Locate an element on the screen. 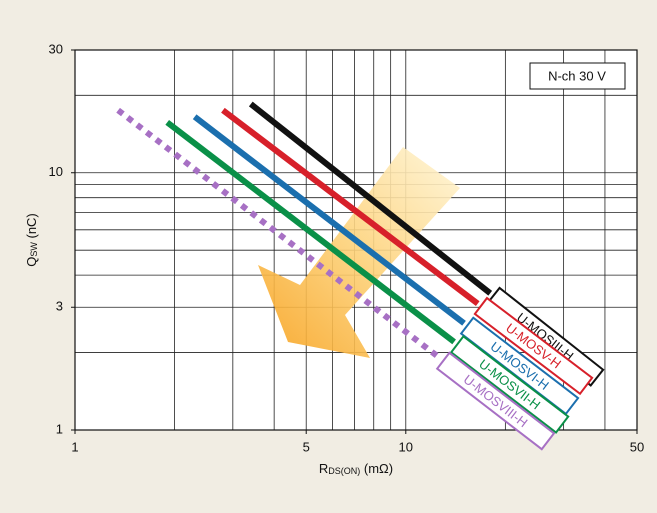  y-tick-label: 10 is located at coordinates (56, 171).